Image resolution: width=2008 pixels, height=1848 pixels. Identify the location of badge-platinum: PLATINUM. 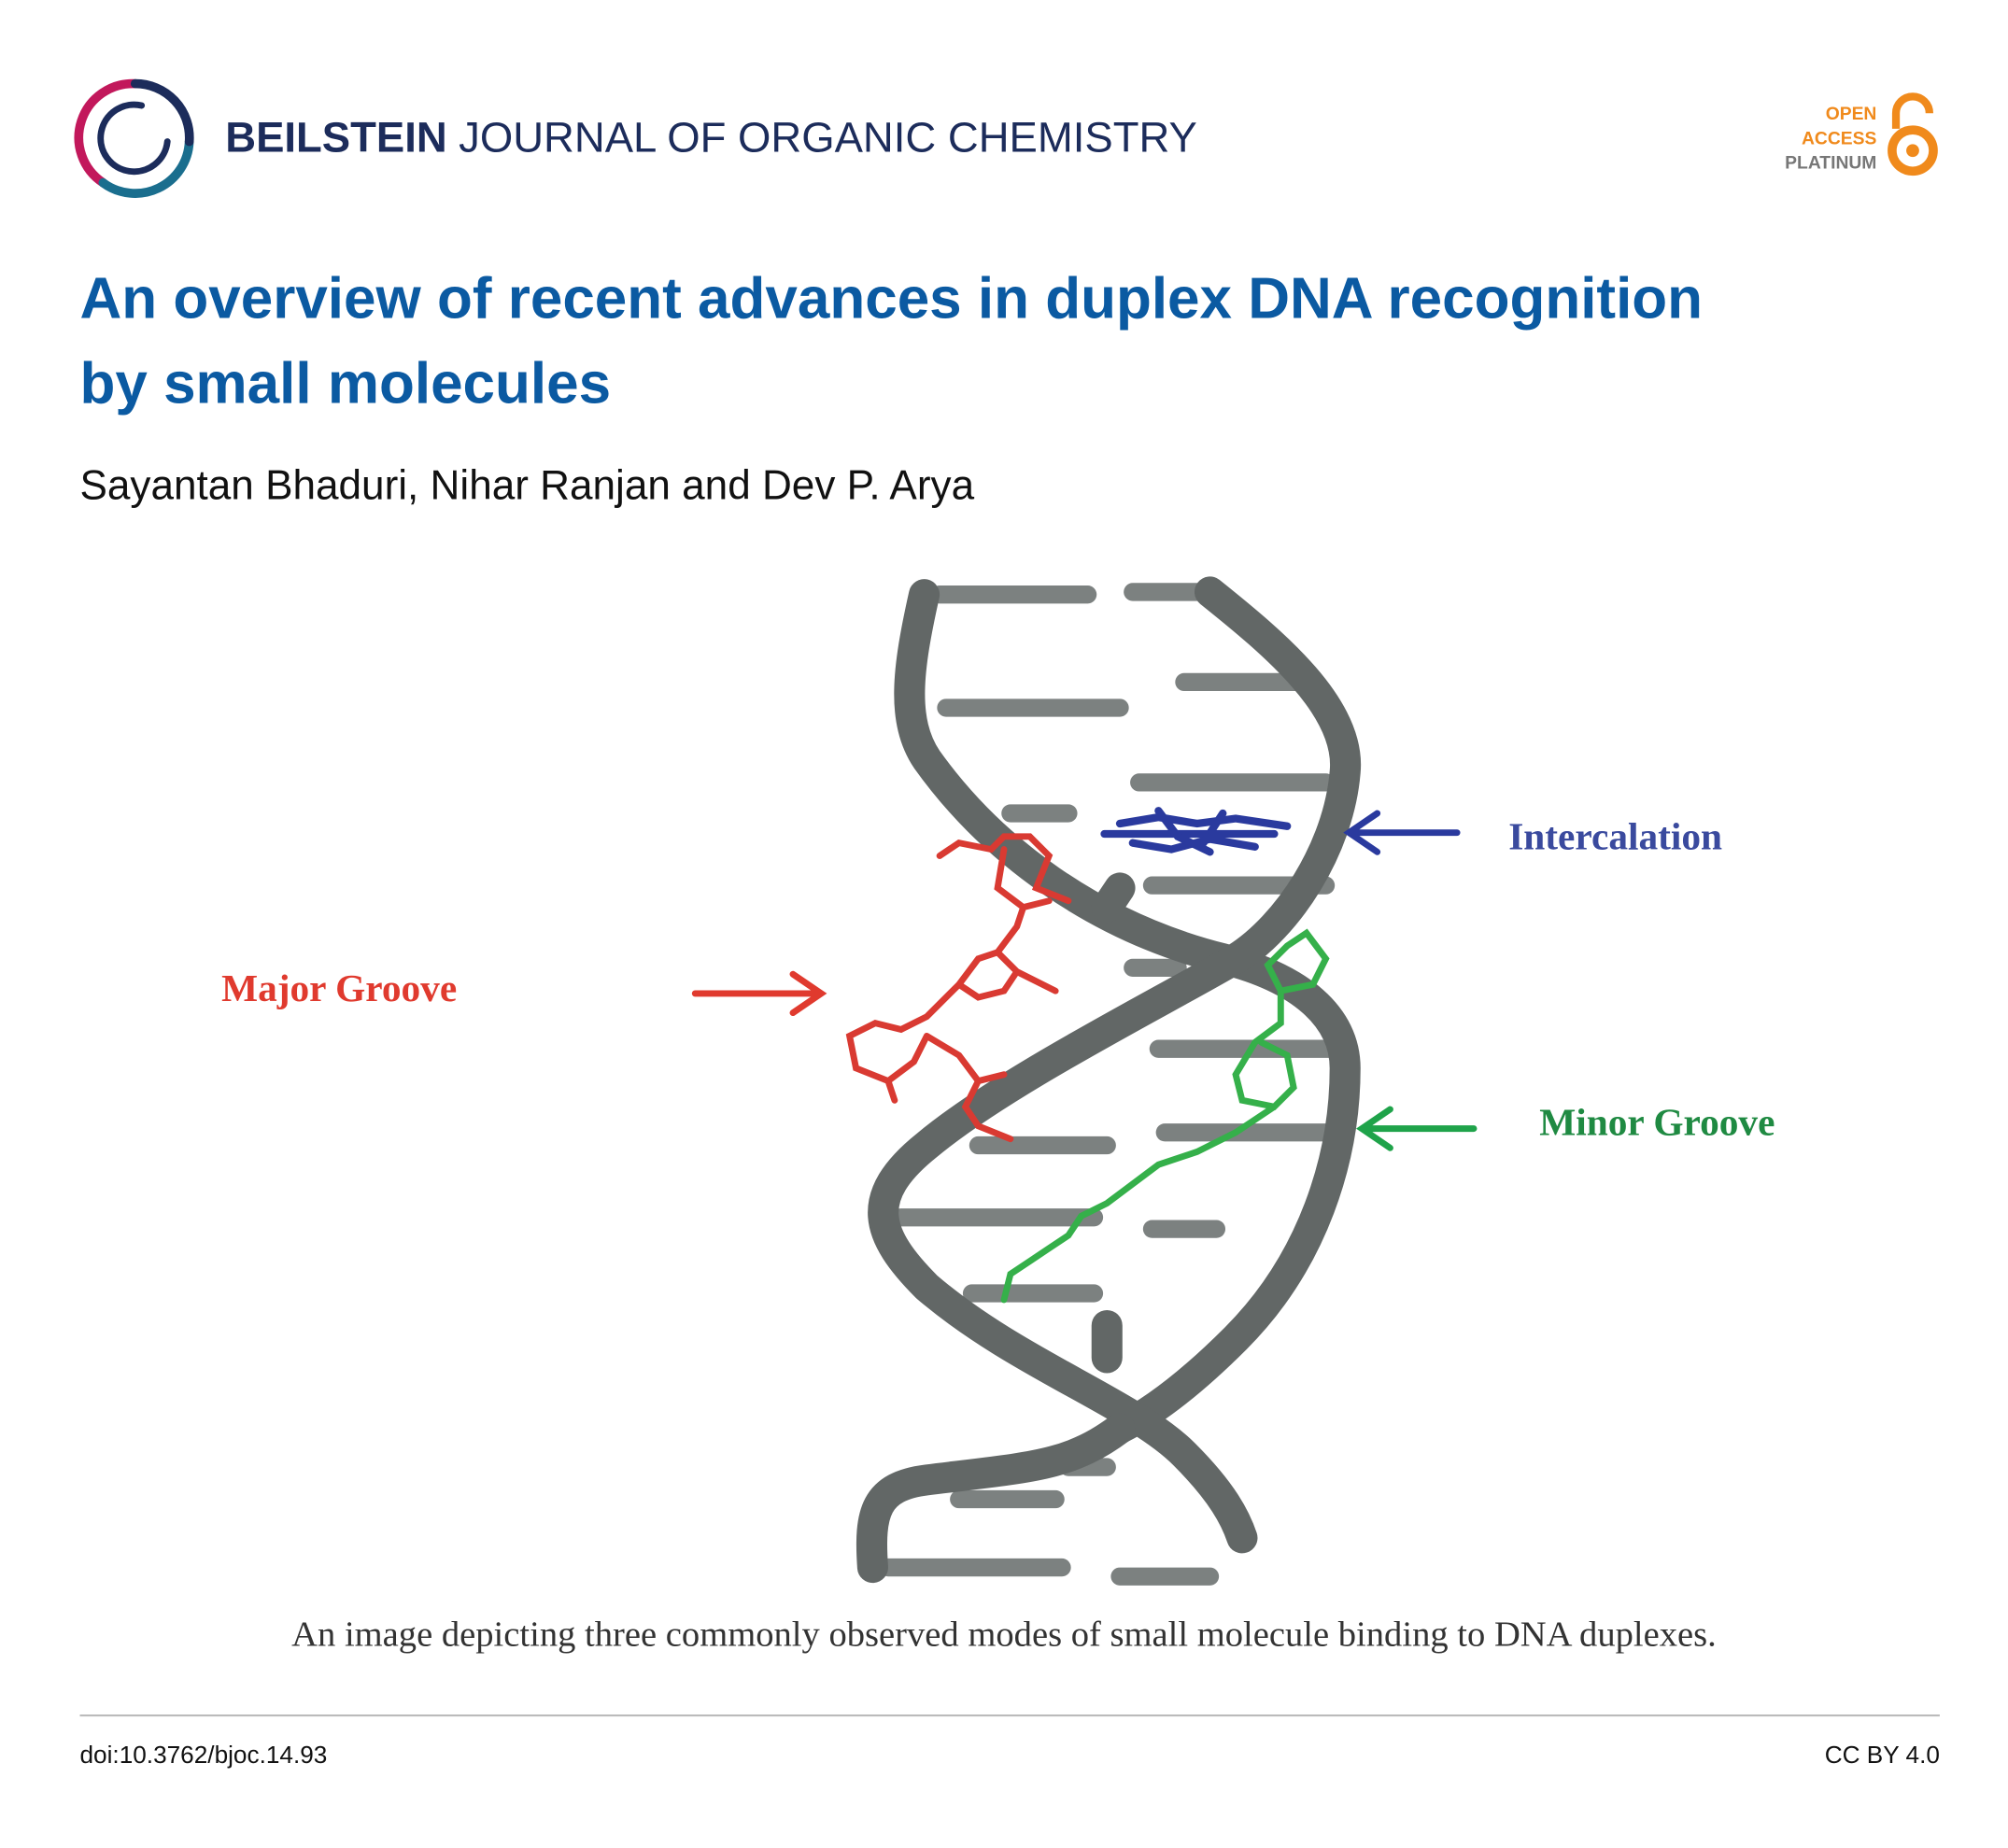
(1830, 164).